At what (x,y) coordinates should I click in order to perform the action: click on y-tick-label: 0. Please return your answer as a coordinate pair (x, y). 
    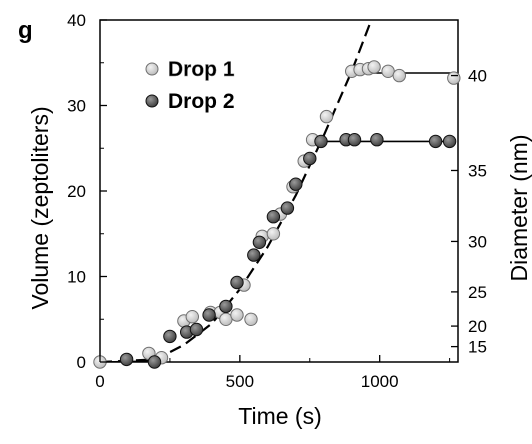
    Looking at the image, I should click on (81, 362).